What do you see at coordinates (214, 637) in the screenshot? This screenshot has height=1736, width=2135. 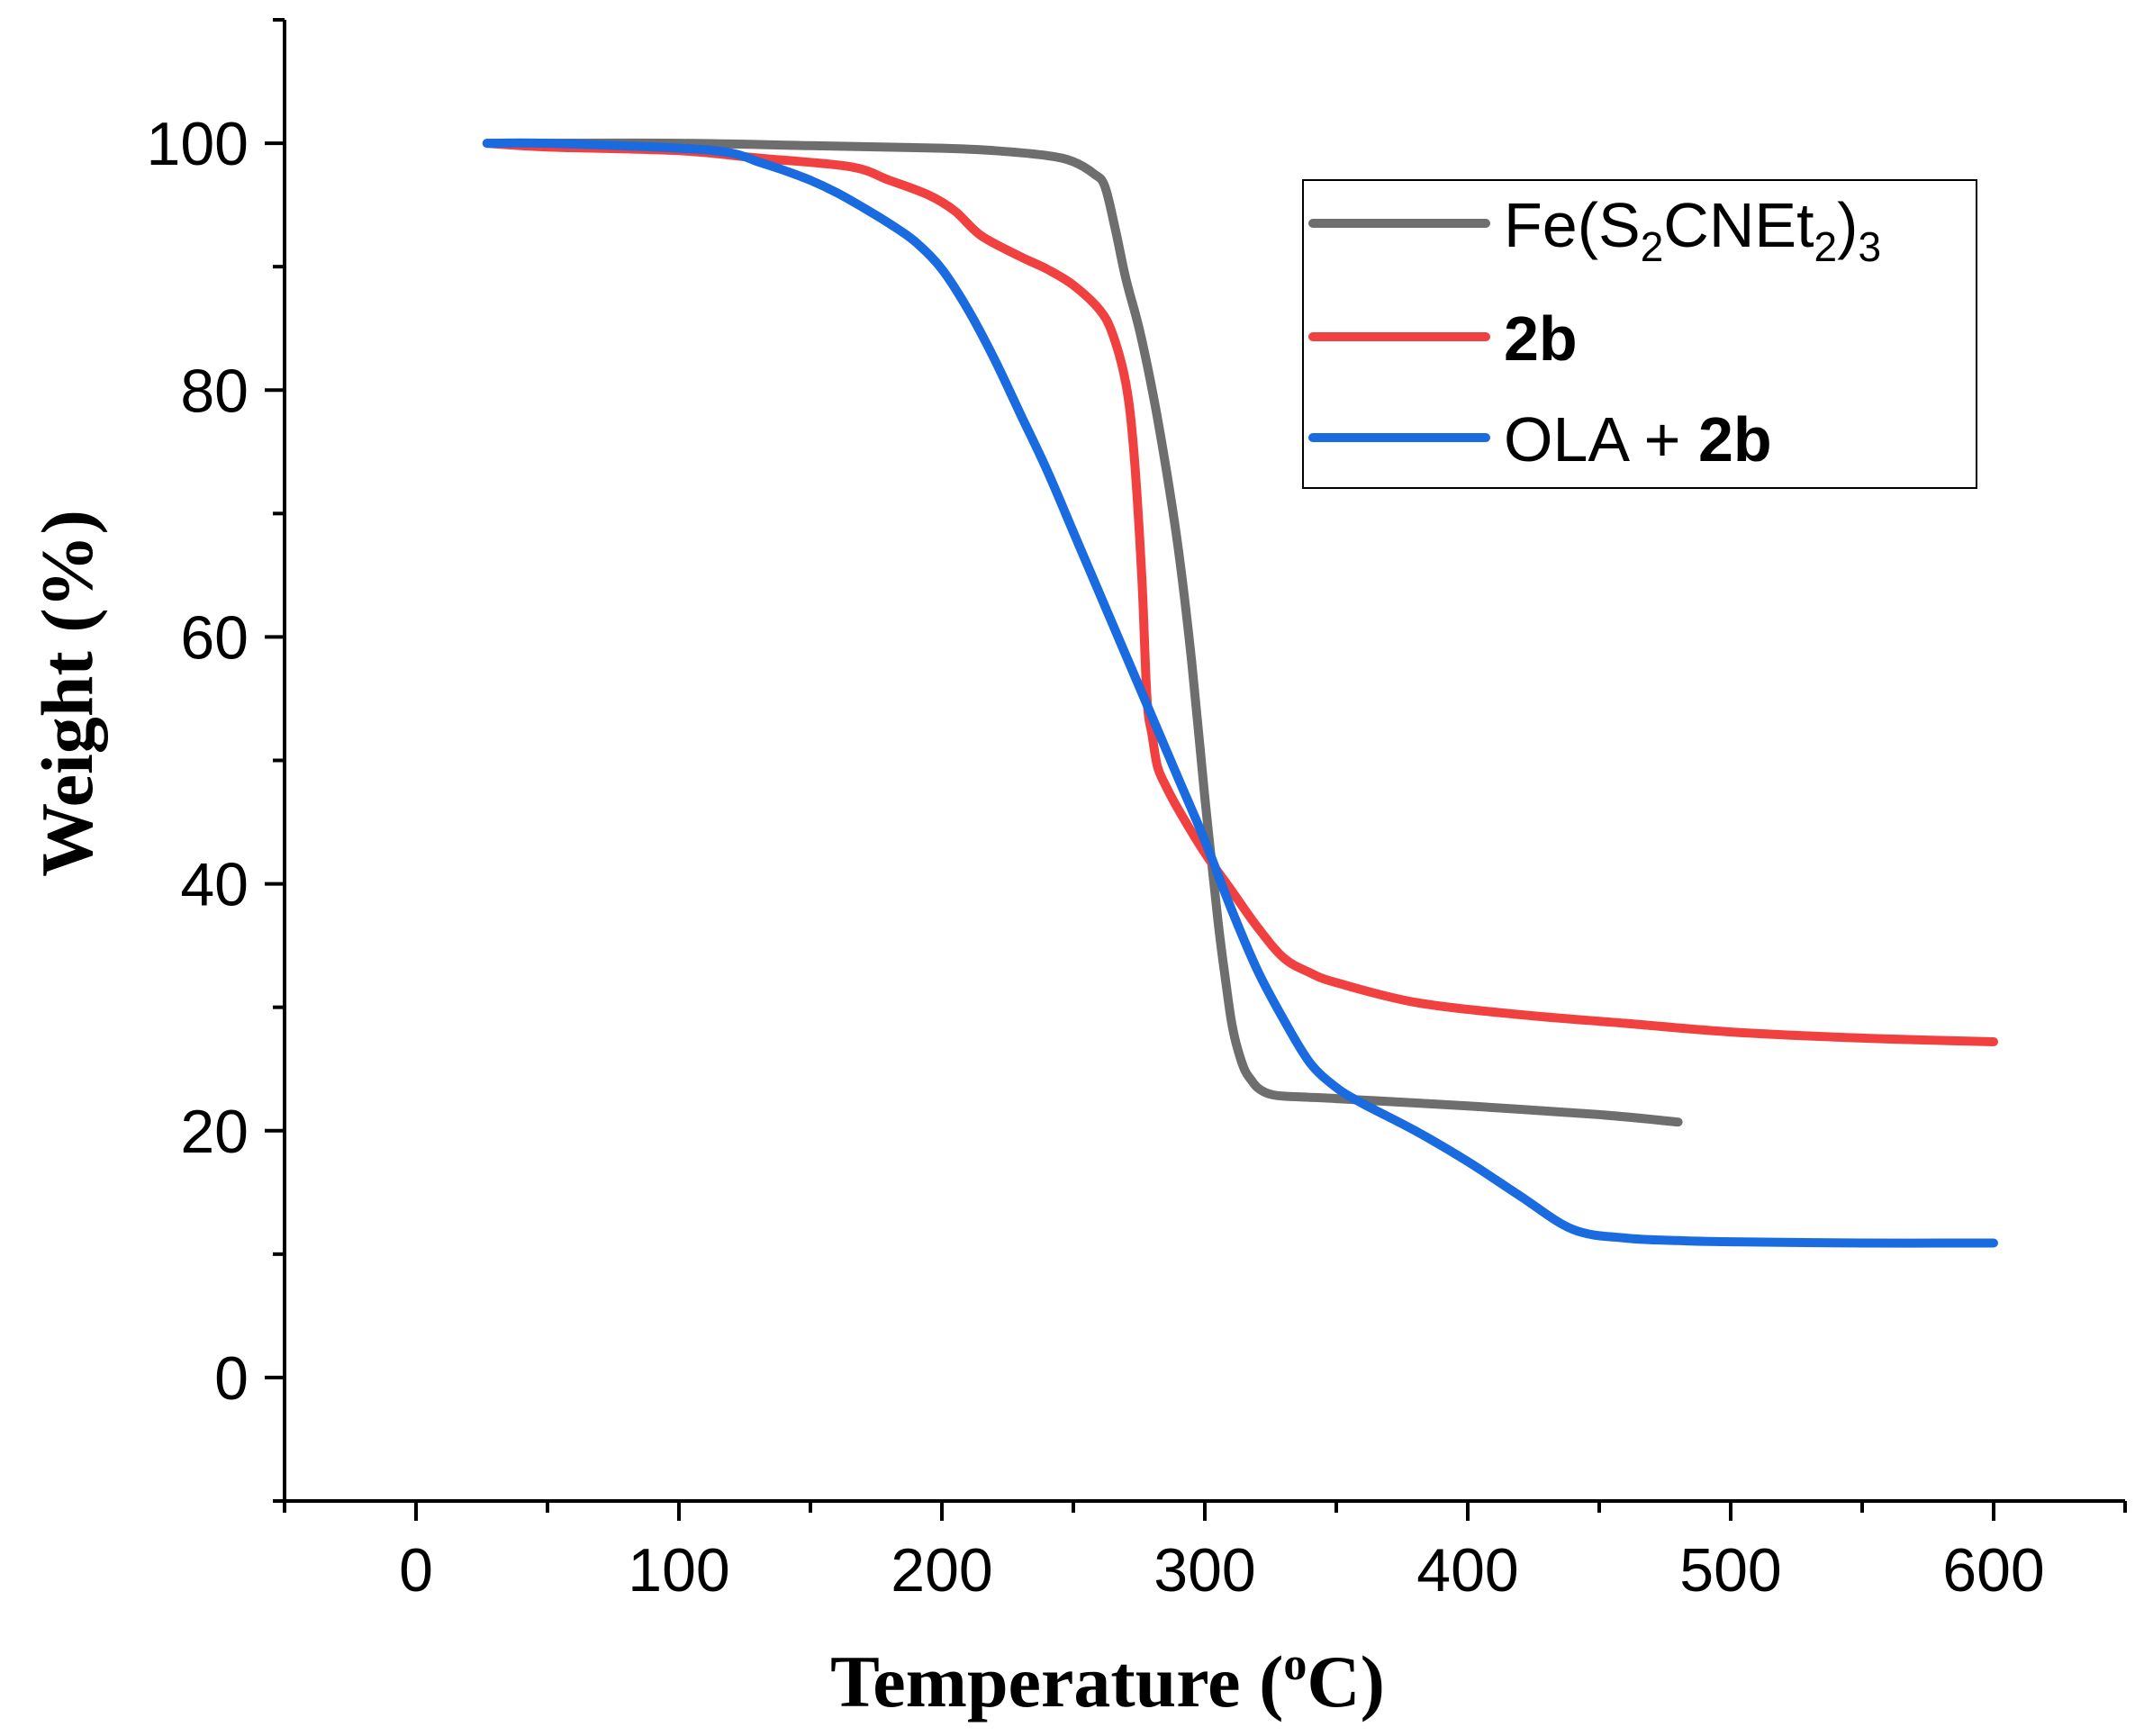 I see `y-tick-label: 60` at bounding box center [214, 637].